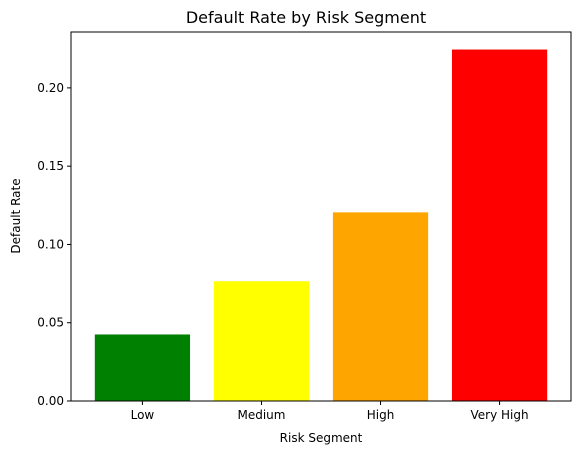 This screenshot has height=459, width=576. I want to click on bar-very-high, so click(499, 225).